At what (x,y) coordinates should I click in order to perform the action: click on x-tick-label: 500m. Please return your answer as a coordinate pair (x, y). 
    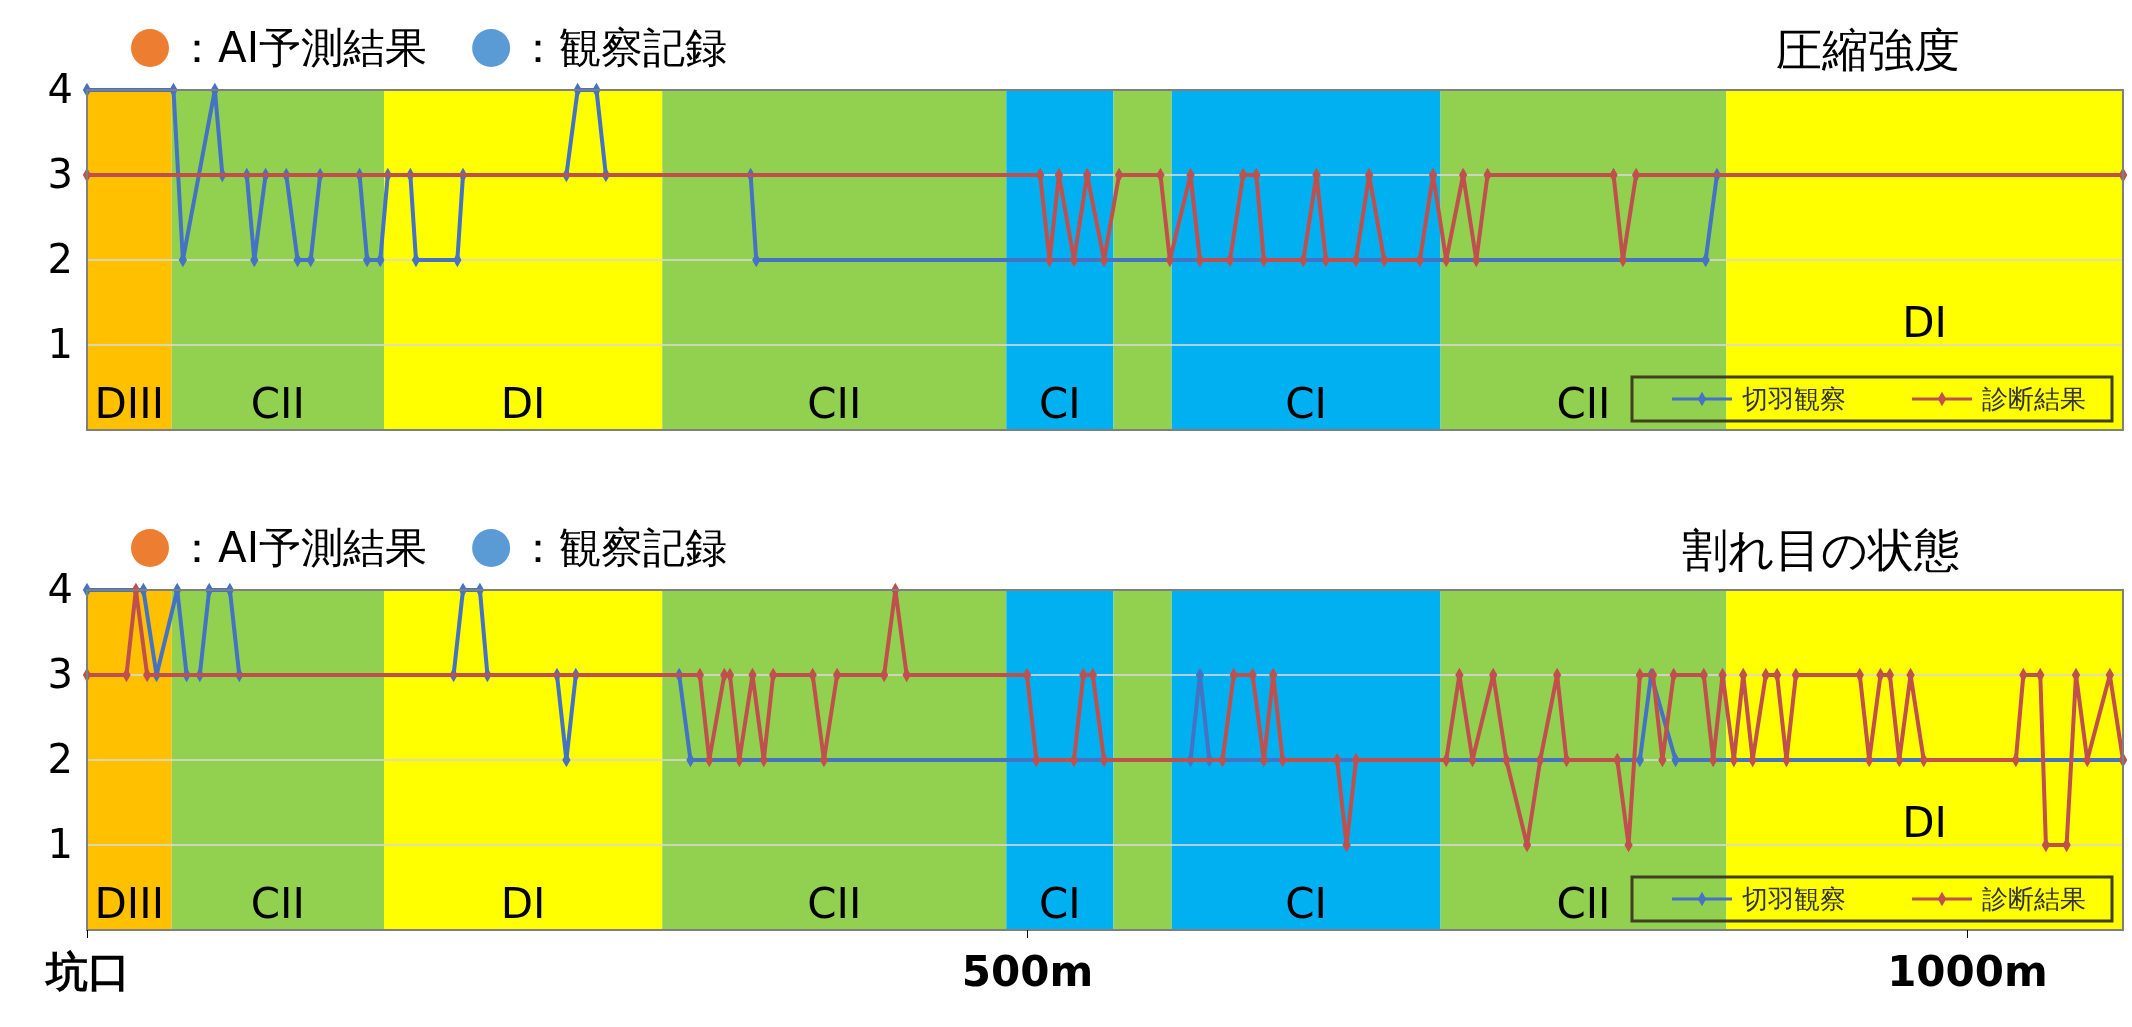
    Looking at the image, I should click on (1027, 971).